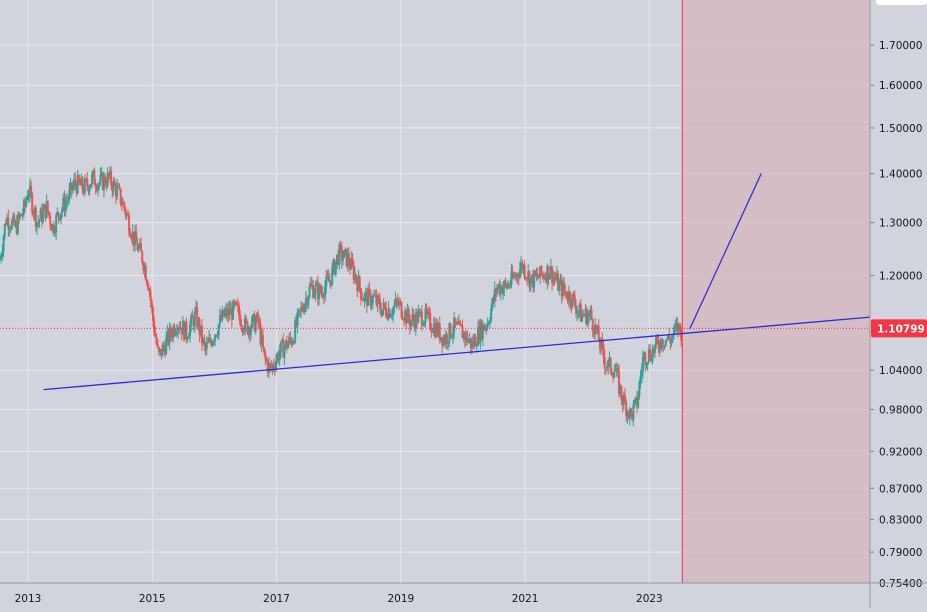  What do you see at coordinates (463, 593) in the screenshot?
I see `time-axis: 2013 2015 2017 2019 2021 2023` at bounding box center [463, 593].